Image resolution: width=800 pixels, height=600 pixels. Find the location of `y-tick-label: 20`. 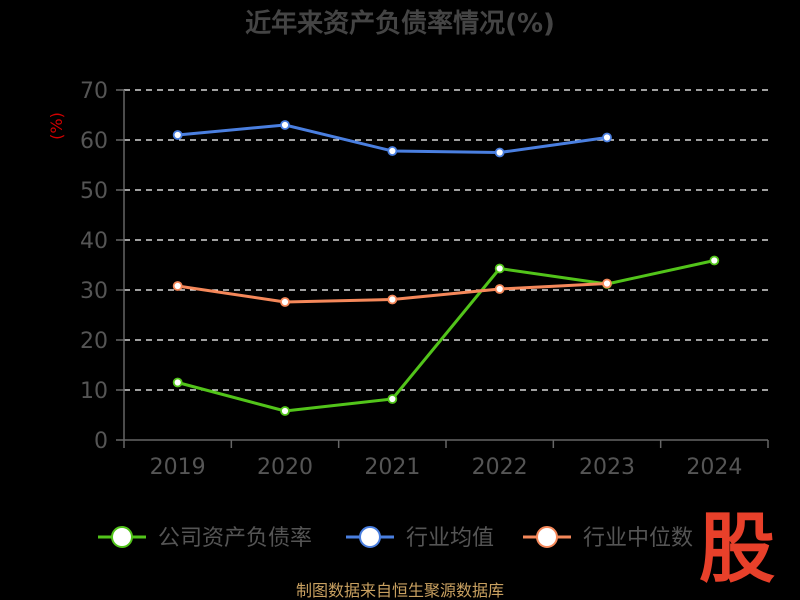

y-tick-label: 20 is located at coordinates (94, 341).